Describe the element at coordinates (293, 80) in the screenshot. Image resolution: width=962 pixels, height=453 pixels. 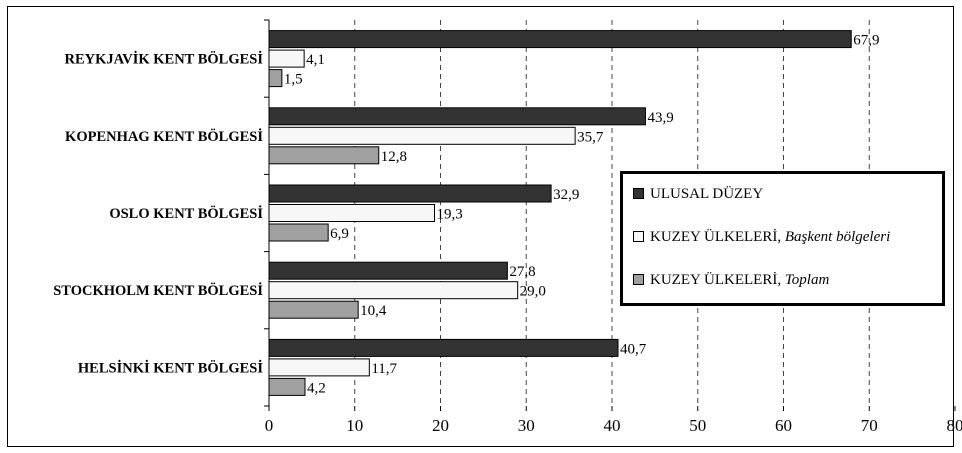
I see `data-label: 1,5` at that location.